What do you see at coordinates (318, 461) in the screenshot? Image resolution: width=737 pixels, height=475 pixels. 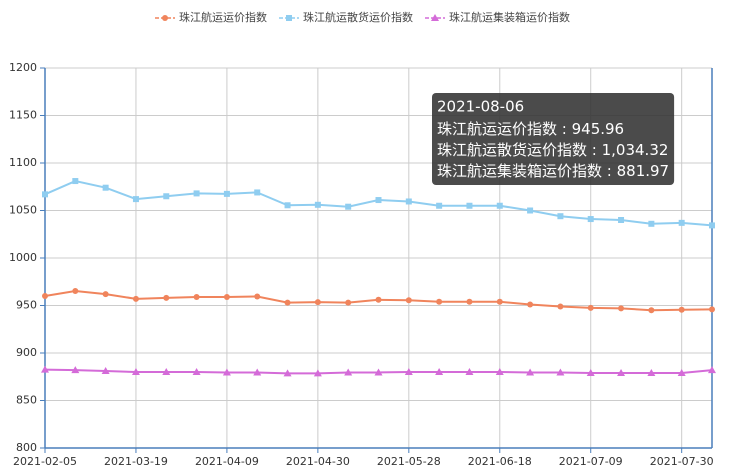 I see `x-tick-label: 2021-04-30` at bounding box center [318, 461].